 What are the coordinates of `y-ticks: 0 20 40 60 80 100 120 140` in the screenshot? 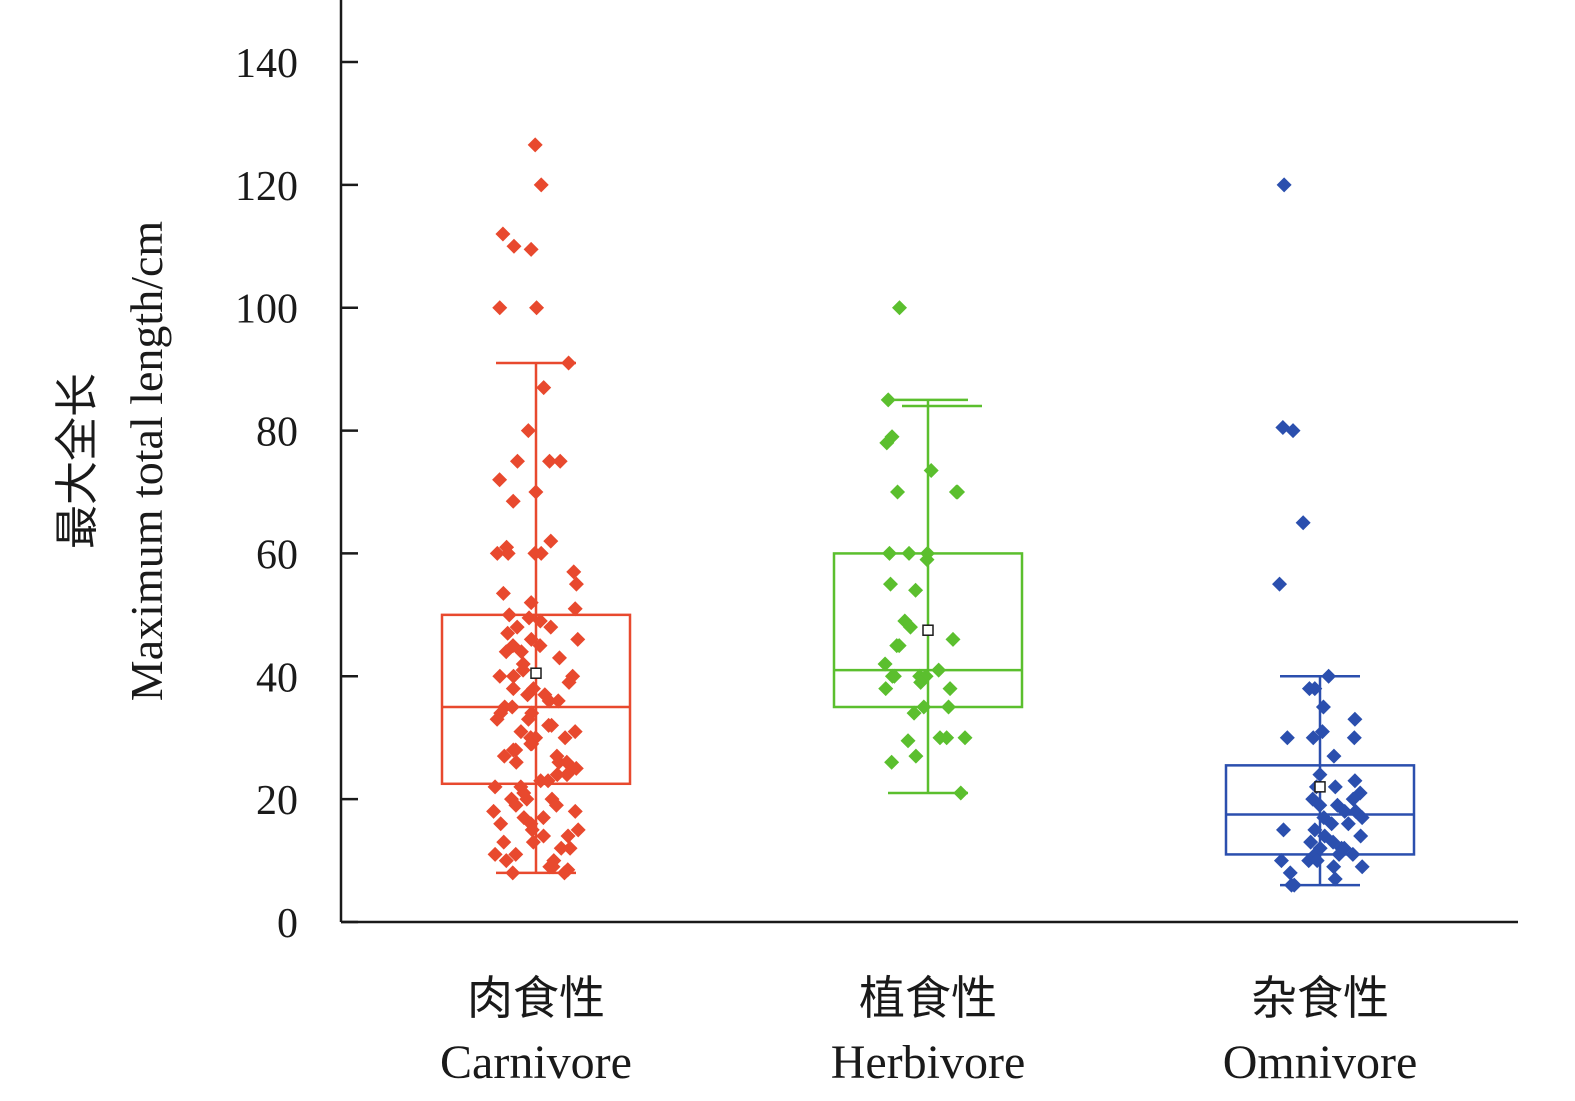 It's located at (296, 494).